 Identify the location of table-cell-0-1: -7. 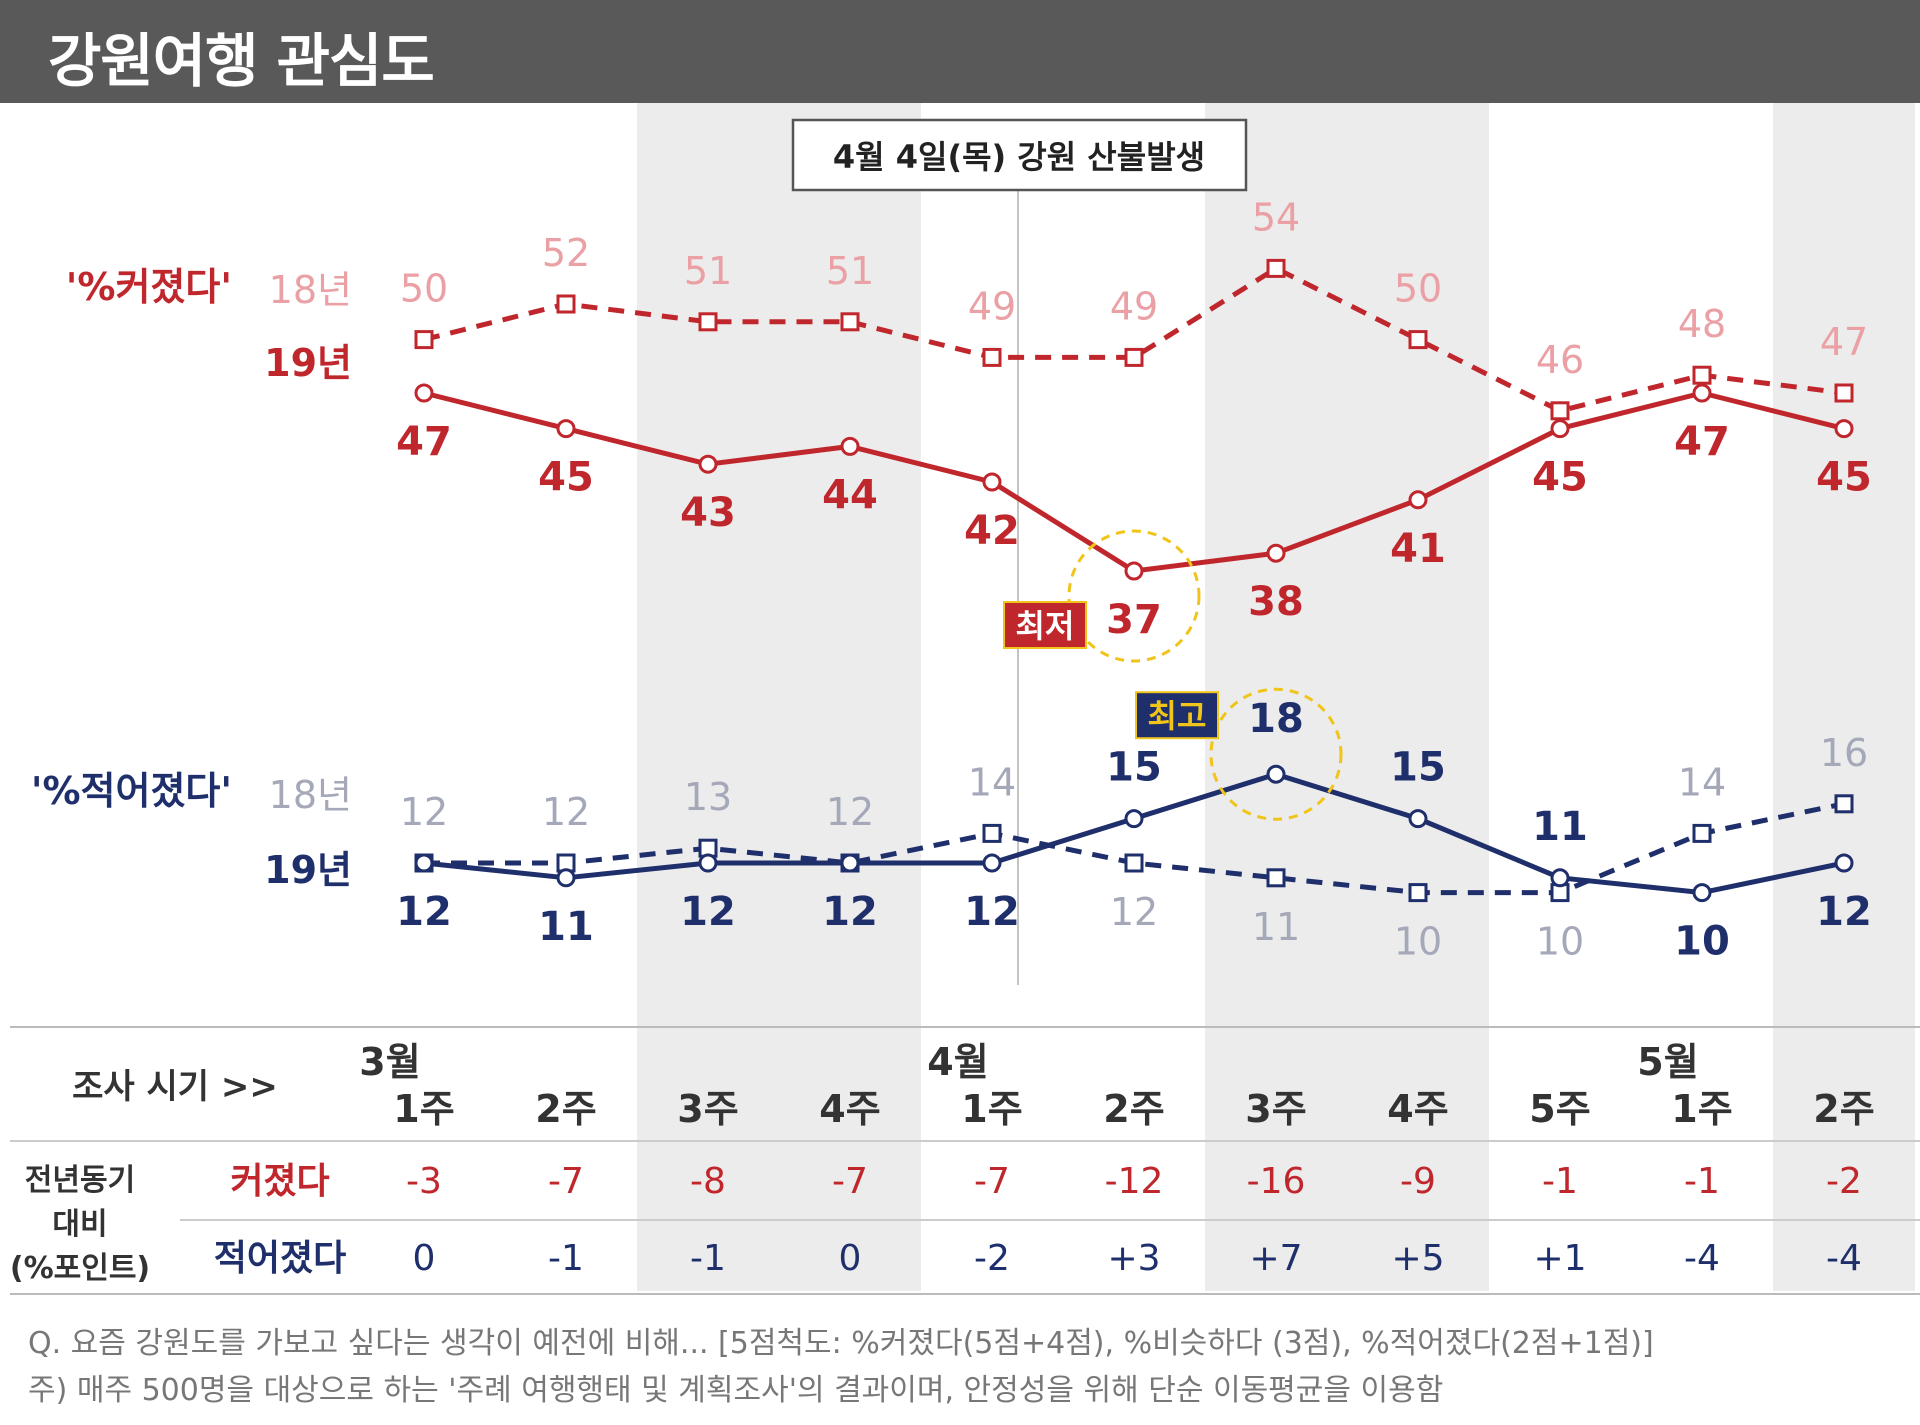
(566, 1181).